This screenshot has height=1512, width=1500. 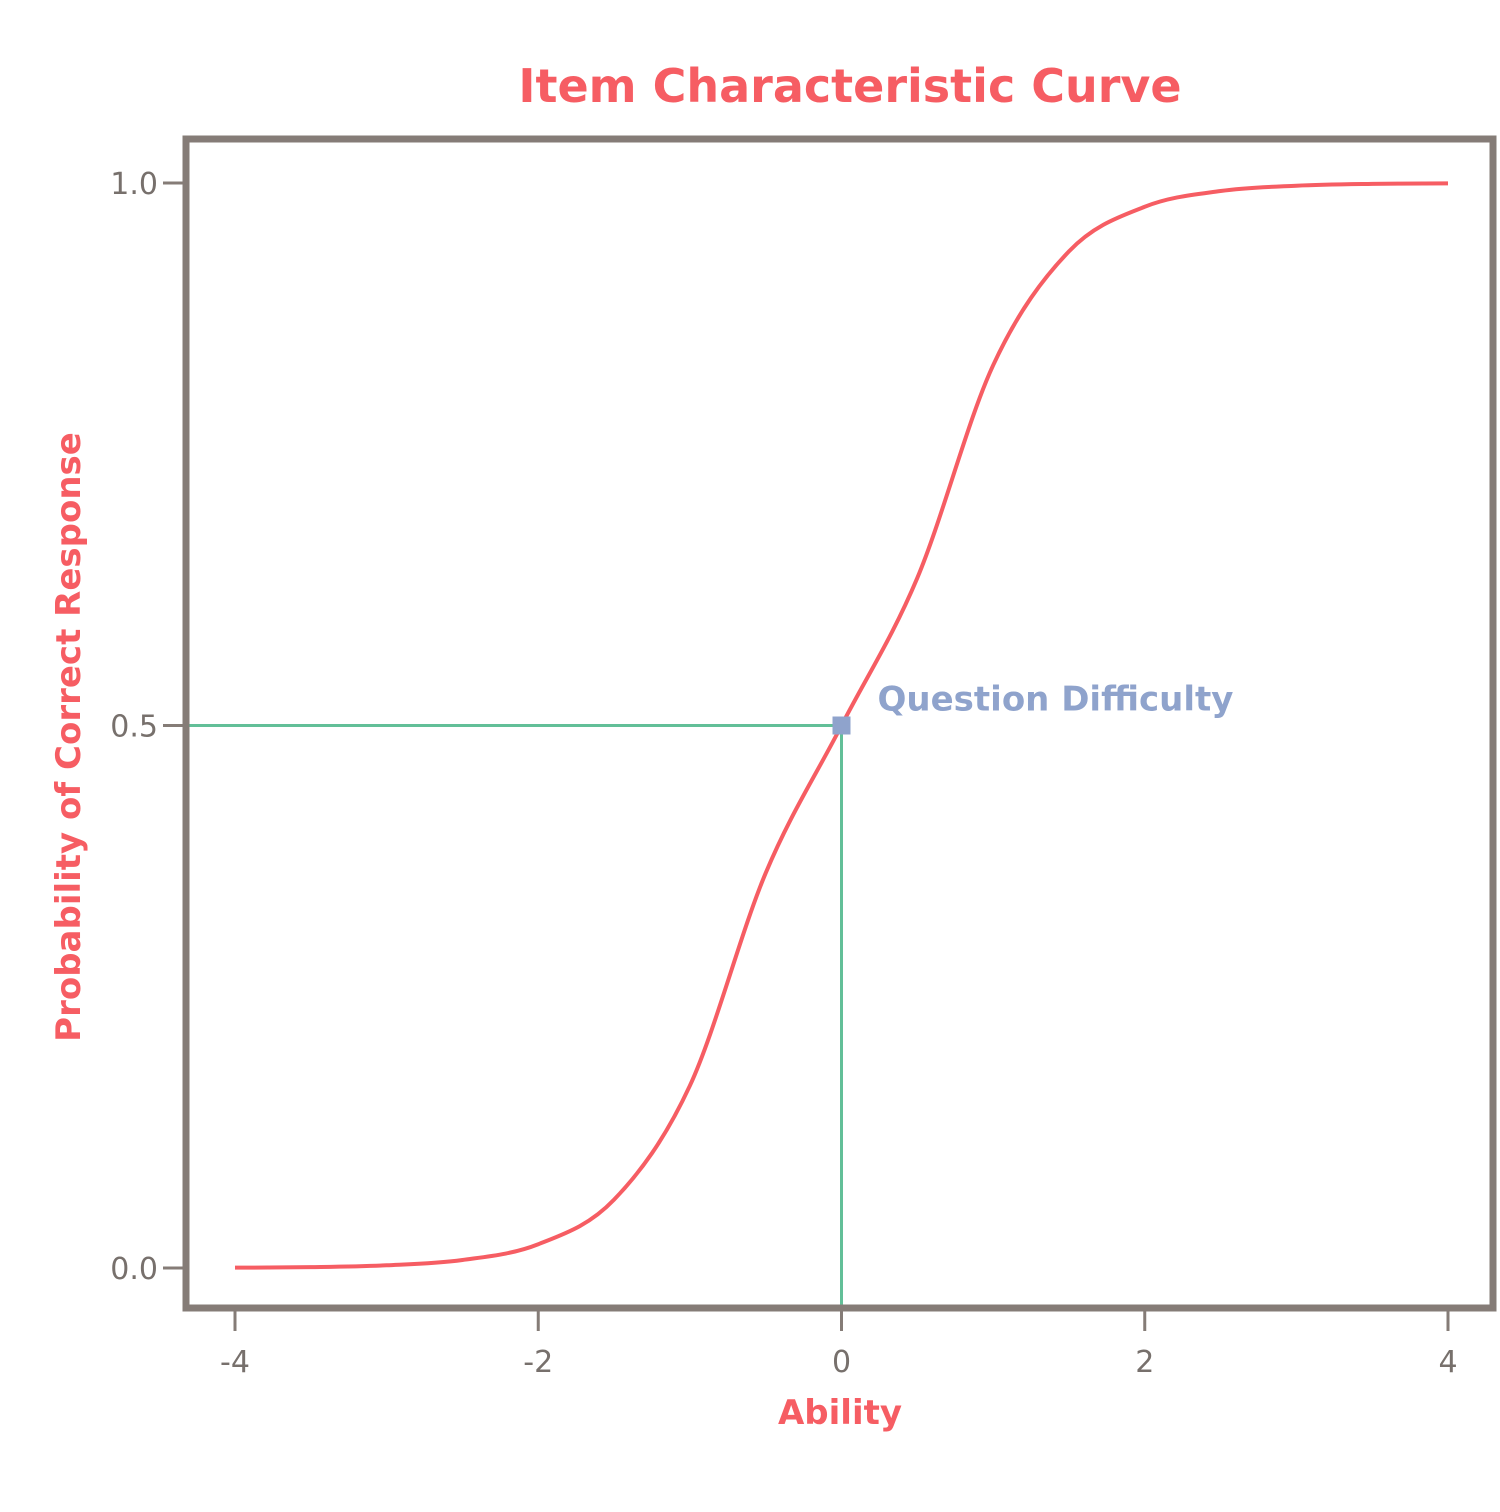 What do you see at coordinates (1447, 1362) in the screenshot?
I see `x-tick-label: 4` at bounding box center [1447, 1362].